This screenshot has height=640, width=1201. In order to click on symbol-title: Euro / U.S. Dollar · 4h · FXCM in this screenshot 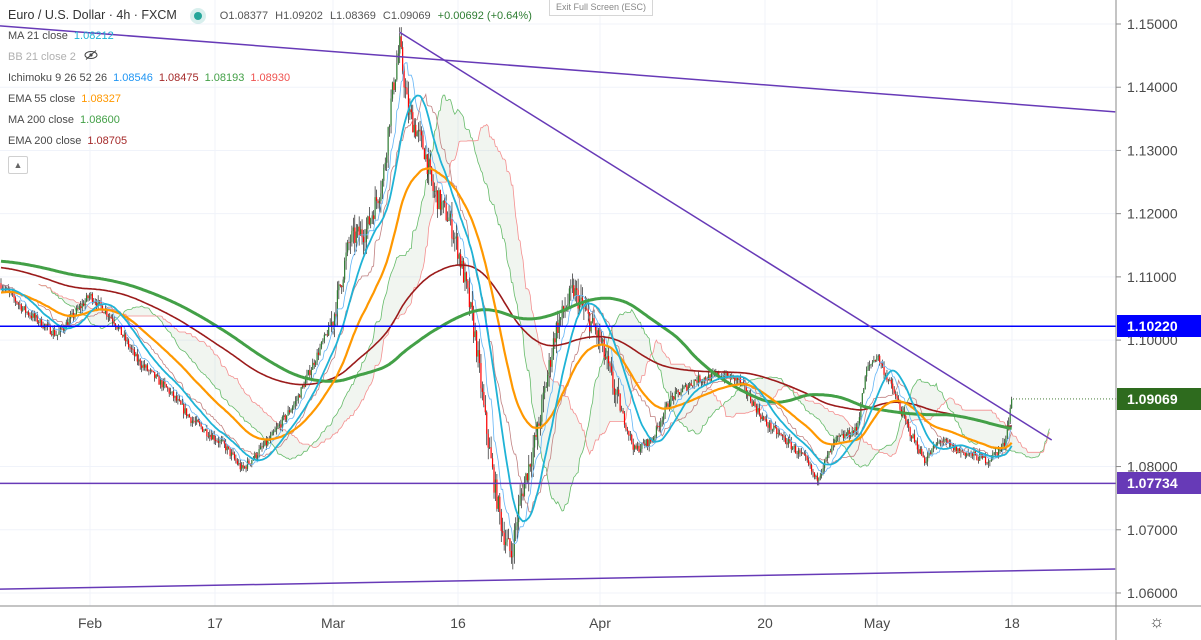, I will do `click(92, 15)`.